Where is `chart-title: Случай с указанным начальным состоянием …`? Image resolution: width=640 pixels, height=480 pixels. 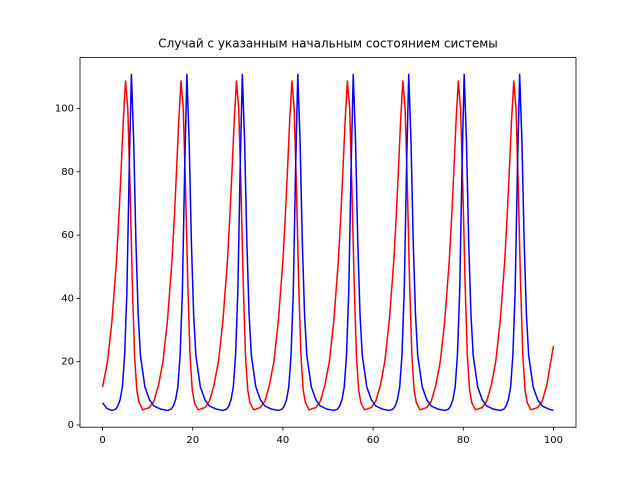 chart-title: Случай с указанным начальным состоянием … is located at coordinates (328, 44).